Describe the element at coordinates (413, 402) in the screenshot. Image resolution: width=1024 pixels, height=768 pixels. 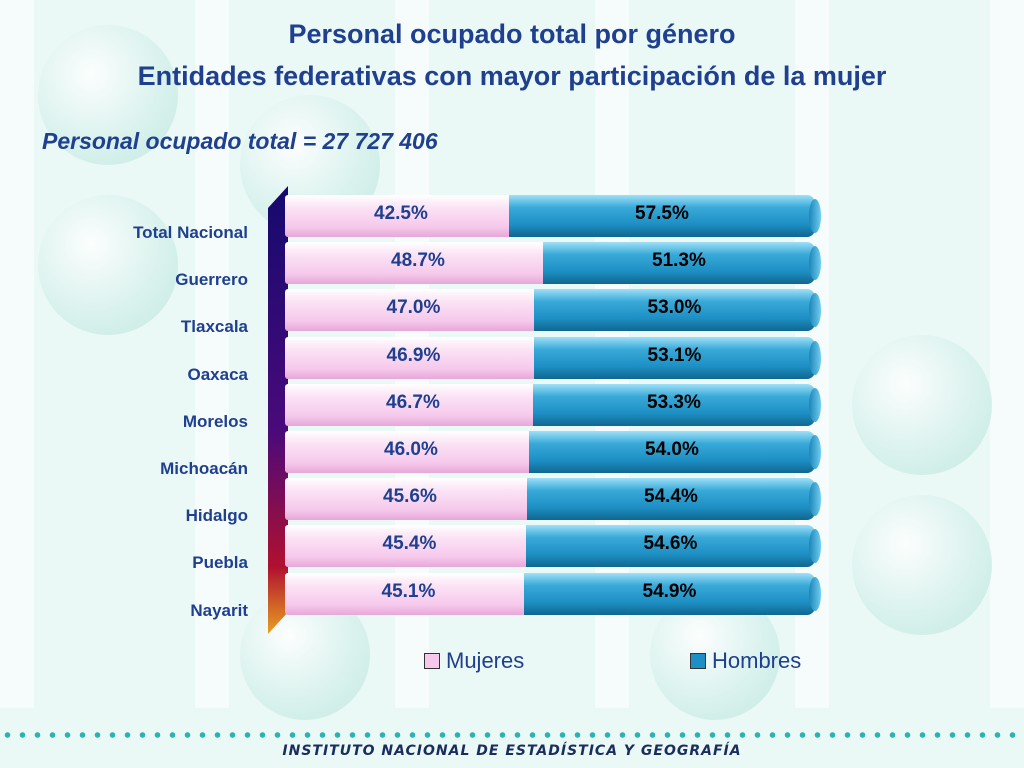
I see `data-label-mujeres: 46.7%` at that location.